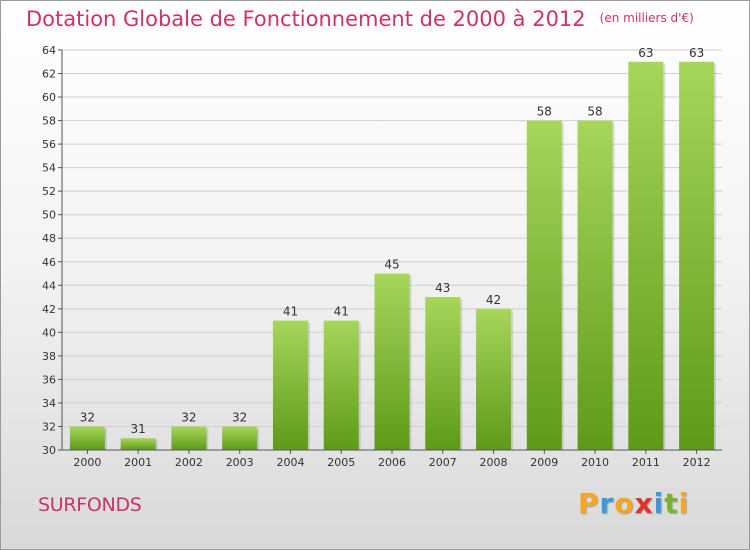 The width and height of the screenshot is (750, 550). What do you see at coordinates (90, 505) in the screenshot?
I see `commune-name: SURFONDS` at bounding box center [90, 505].